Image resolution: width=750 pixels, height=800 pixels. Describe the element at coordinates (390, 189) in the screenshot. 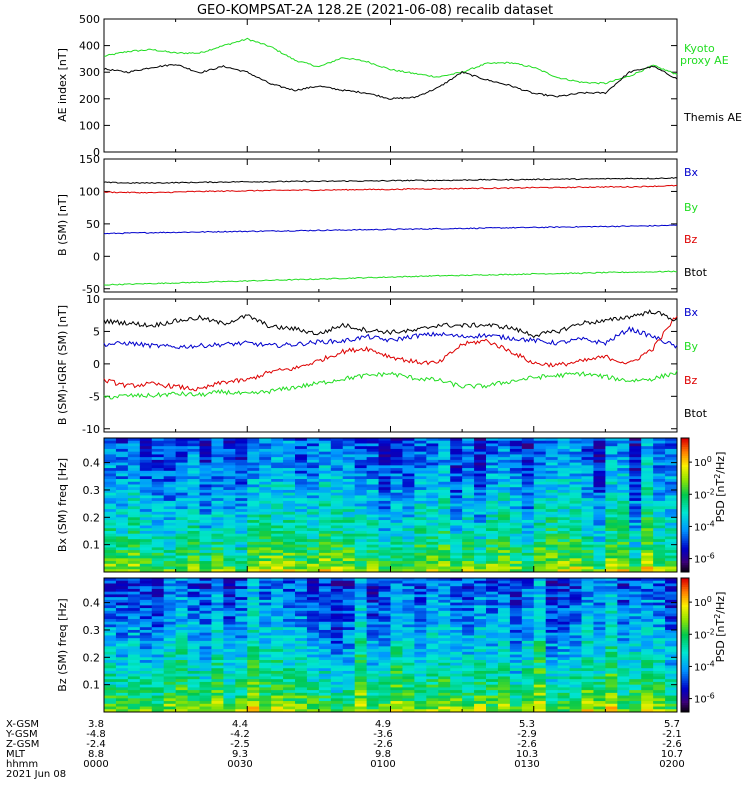

I see `series-bz` at that location.